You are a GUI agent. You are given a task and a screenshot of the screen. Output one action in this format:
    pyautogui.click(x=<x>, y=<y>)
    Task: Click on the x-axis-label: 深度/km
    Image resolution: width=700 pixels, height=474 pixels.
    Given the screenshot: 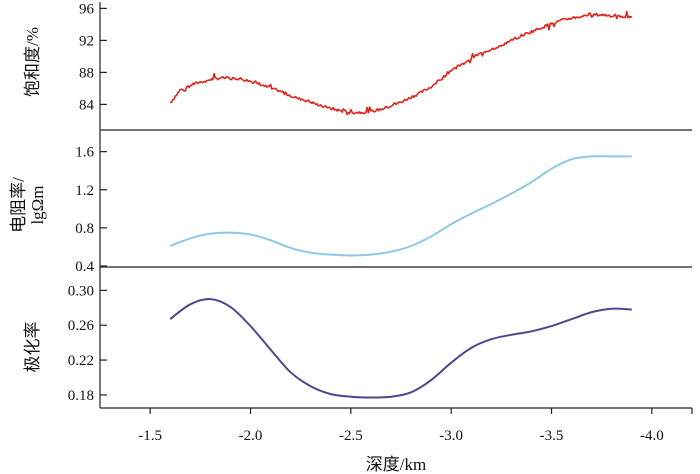 What is the action you would take?
    pyautogui.click(x=396, y=464)
    